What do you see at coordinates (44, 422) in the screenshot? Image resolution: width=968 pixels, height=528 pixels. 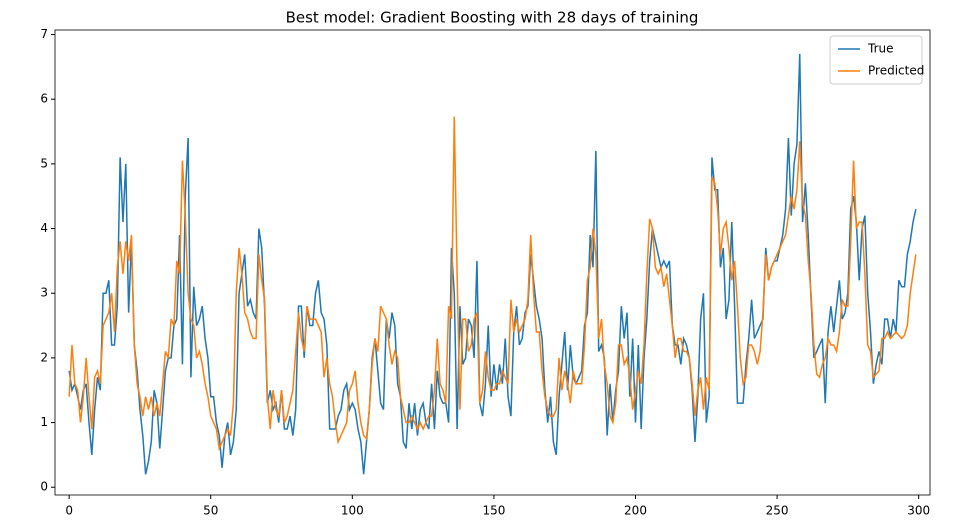 I see `y-tick-label: 1` at bounding box center [44, 422].